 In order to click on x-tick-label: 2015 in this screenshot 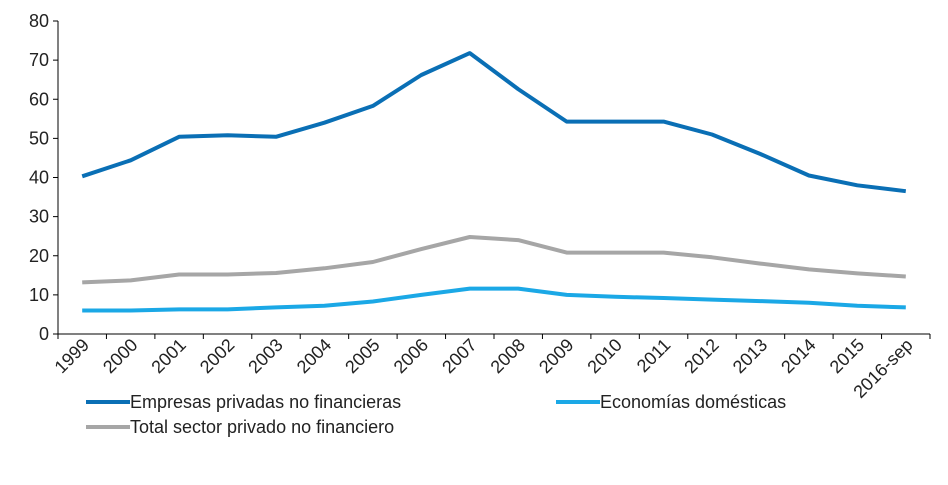, I will do `click(847, 356)`.